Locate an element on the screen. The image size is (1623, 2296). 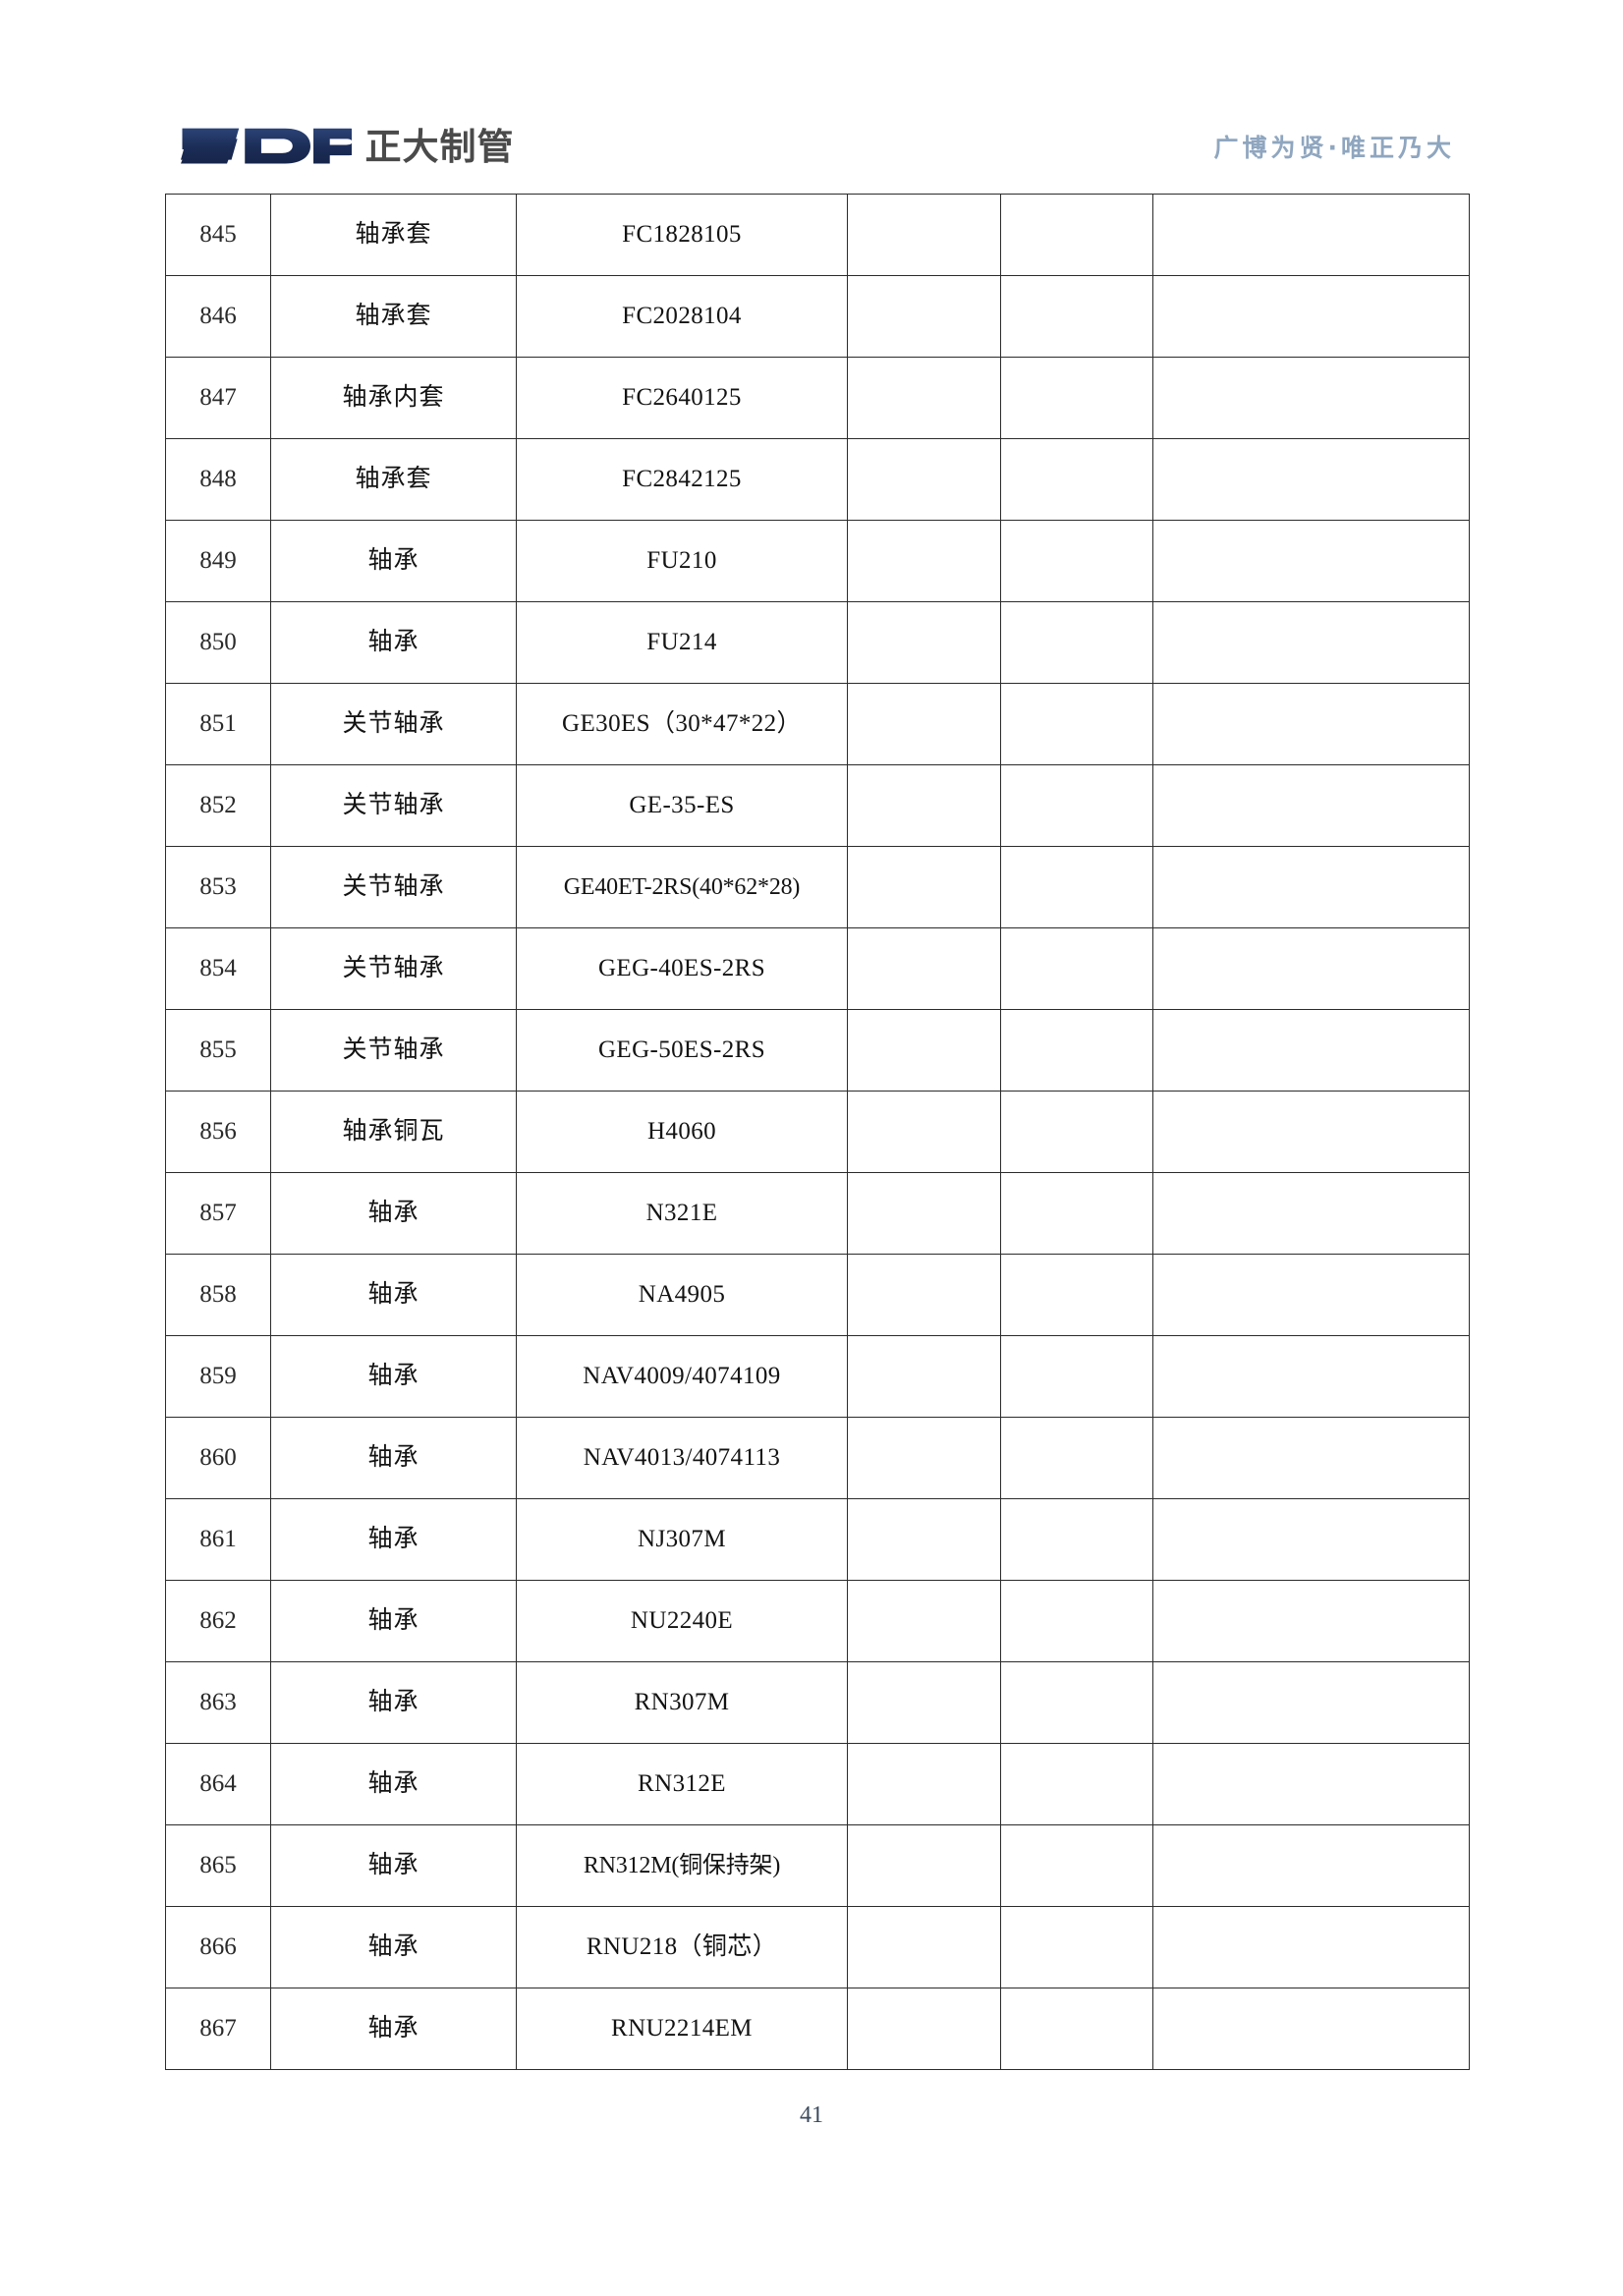
table-row: 860 轴承 NAV4013/4074113 is located at coordinates (818, 1458).